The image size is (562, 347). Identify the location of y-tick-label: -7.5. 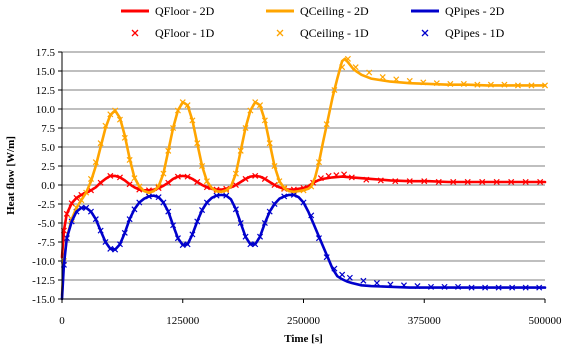
(47, 243).